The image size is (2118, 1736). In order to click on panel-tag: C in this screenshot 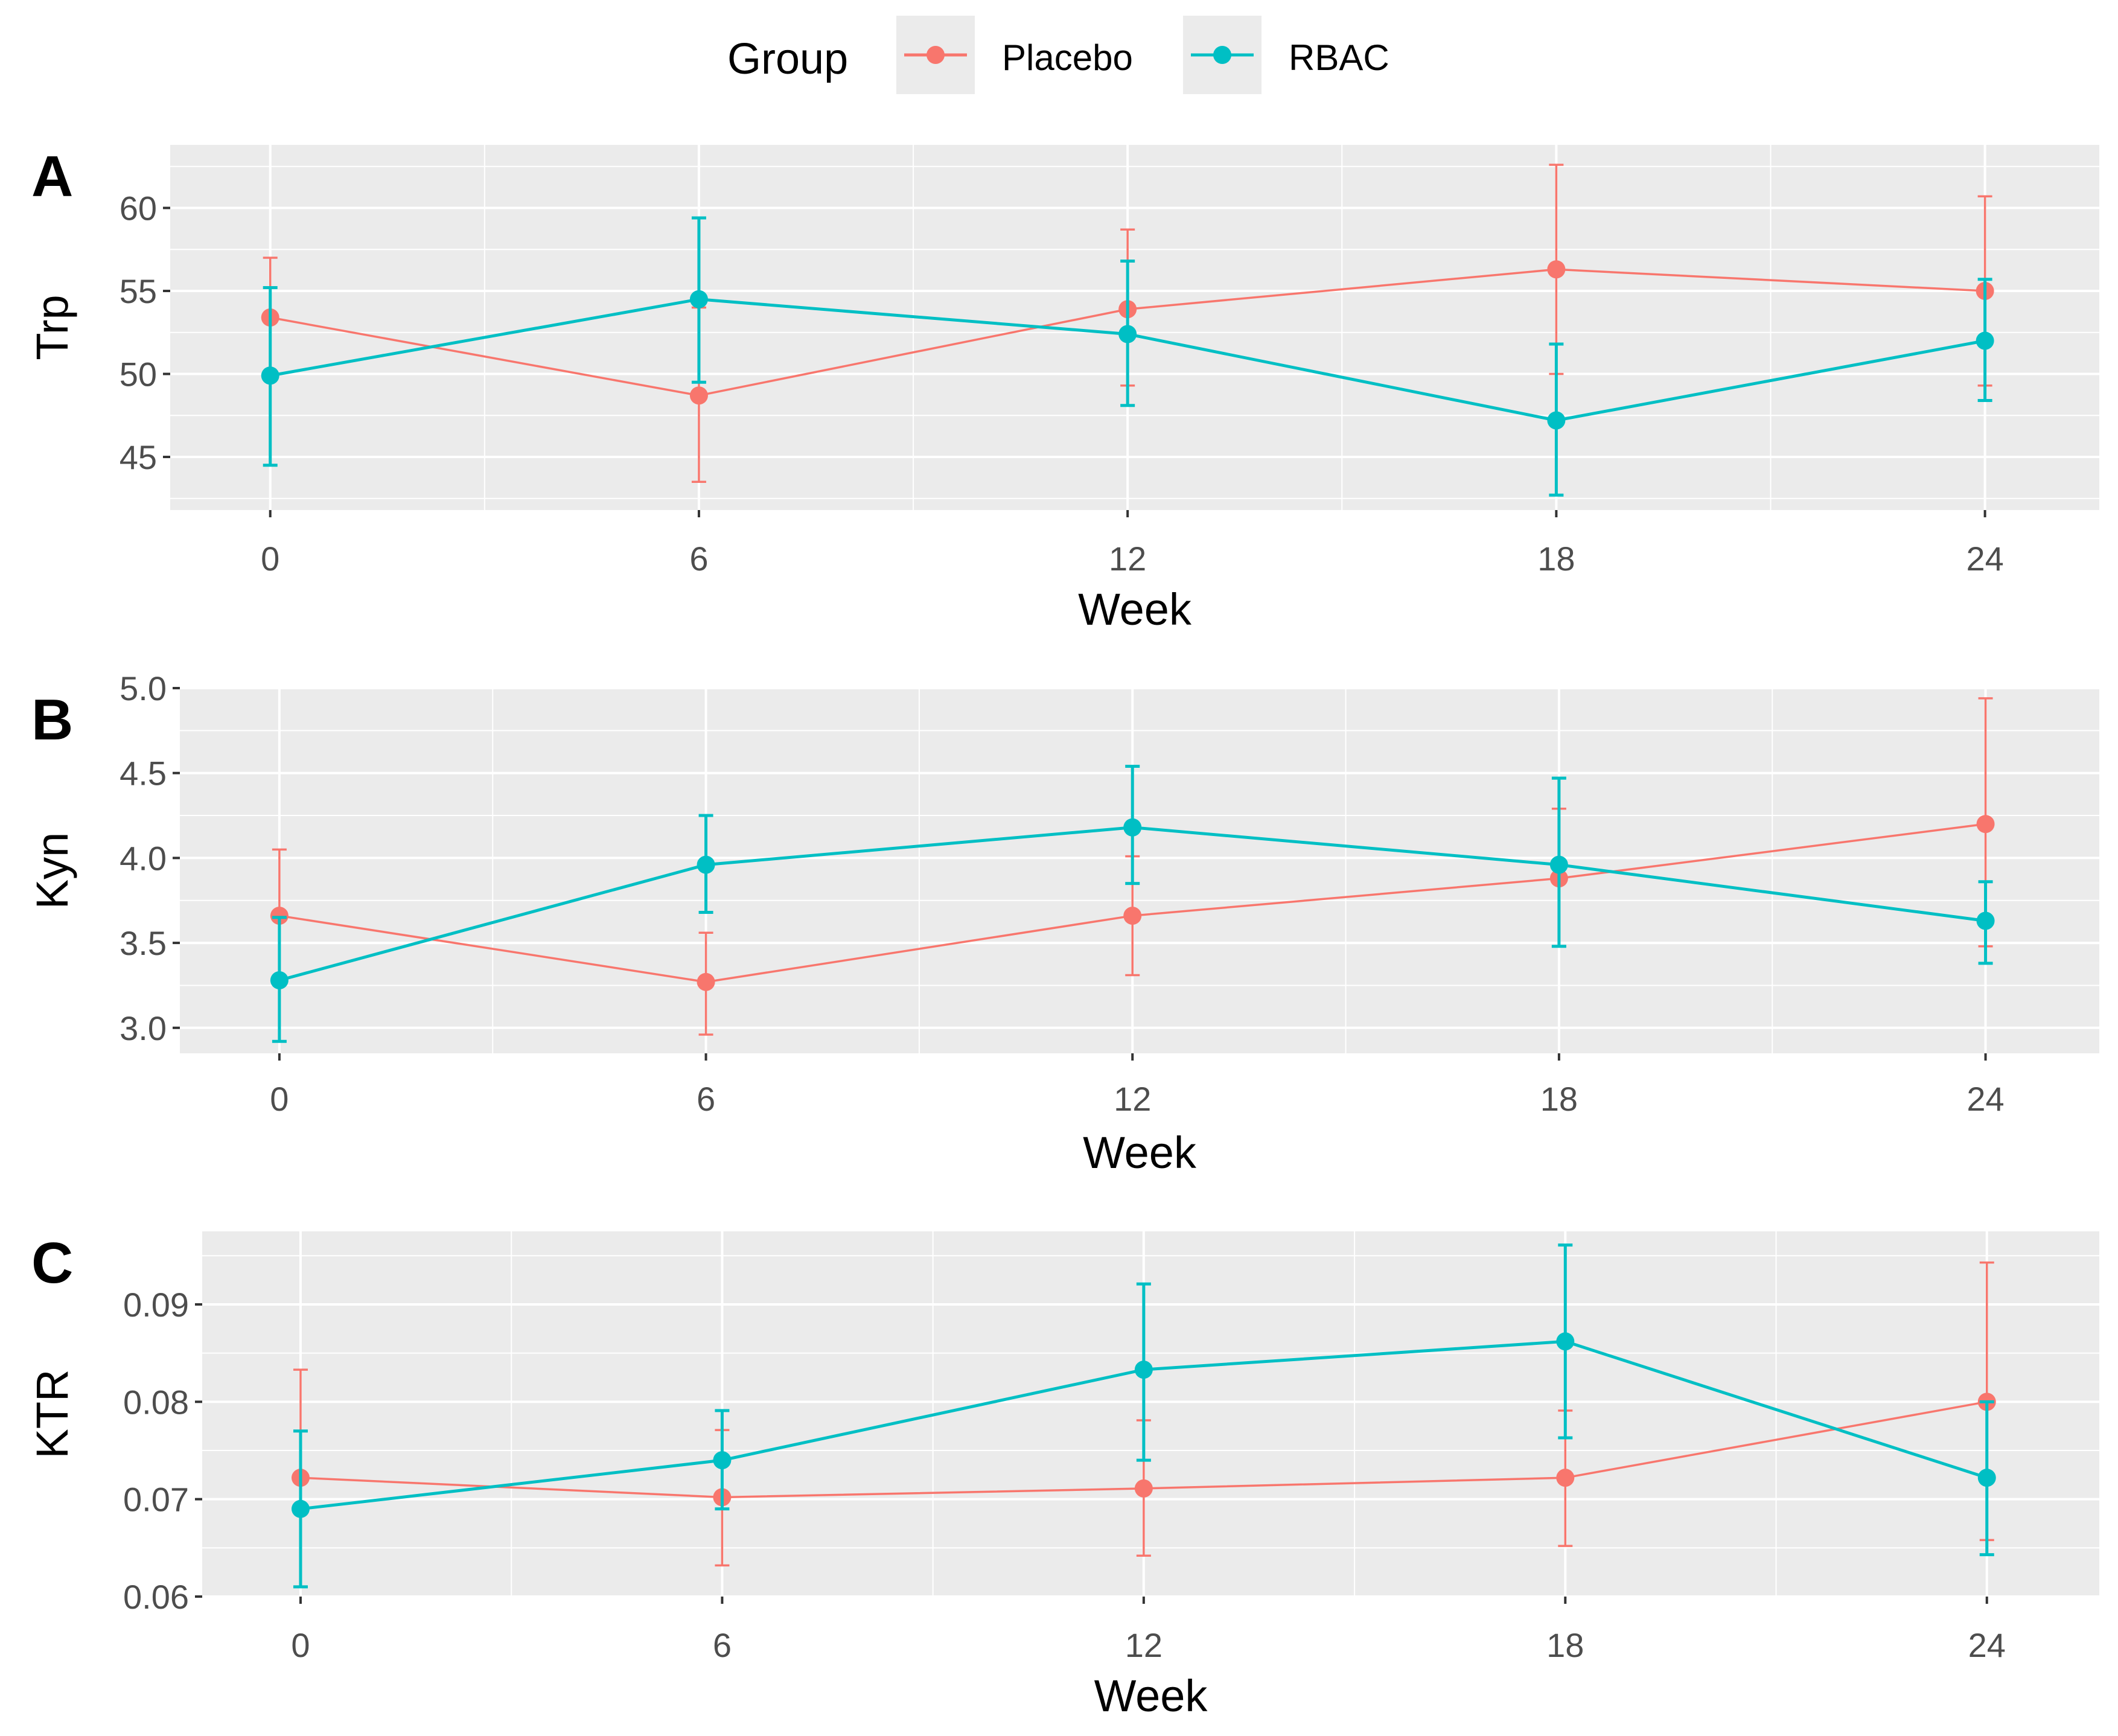, I will do `click(52, 1263)`.